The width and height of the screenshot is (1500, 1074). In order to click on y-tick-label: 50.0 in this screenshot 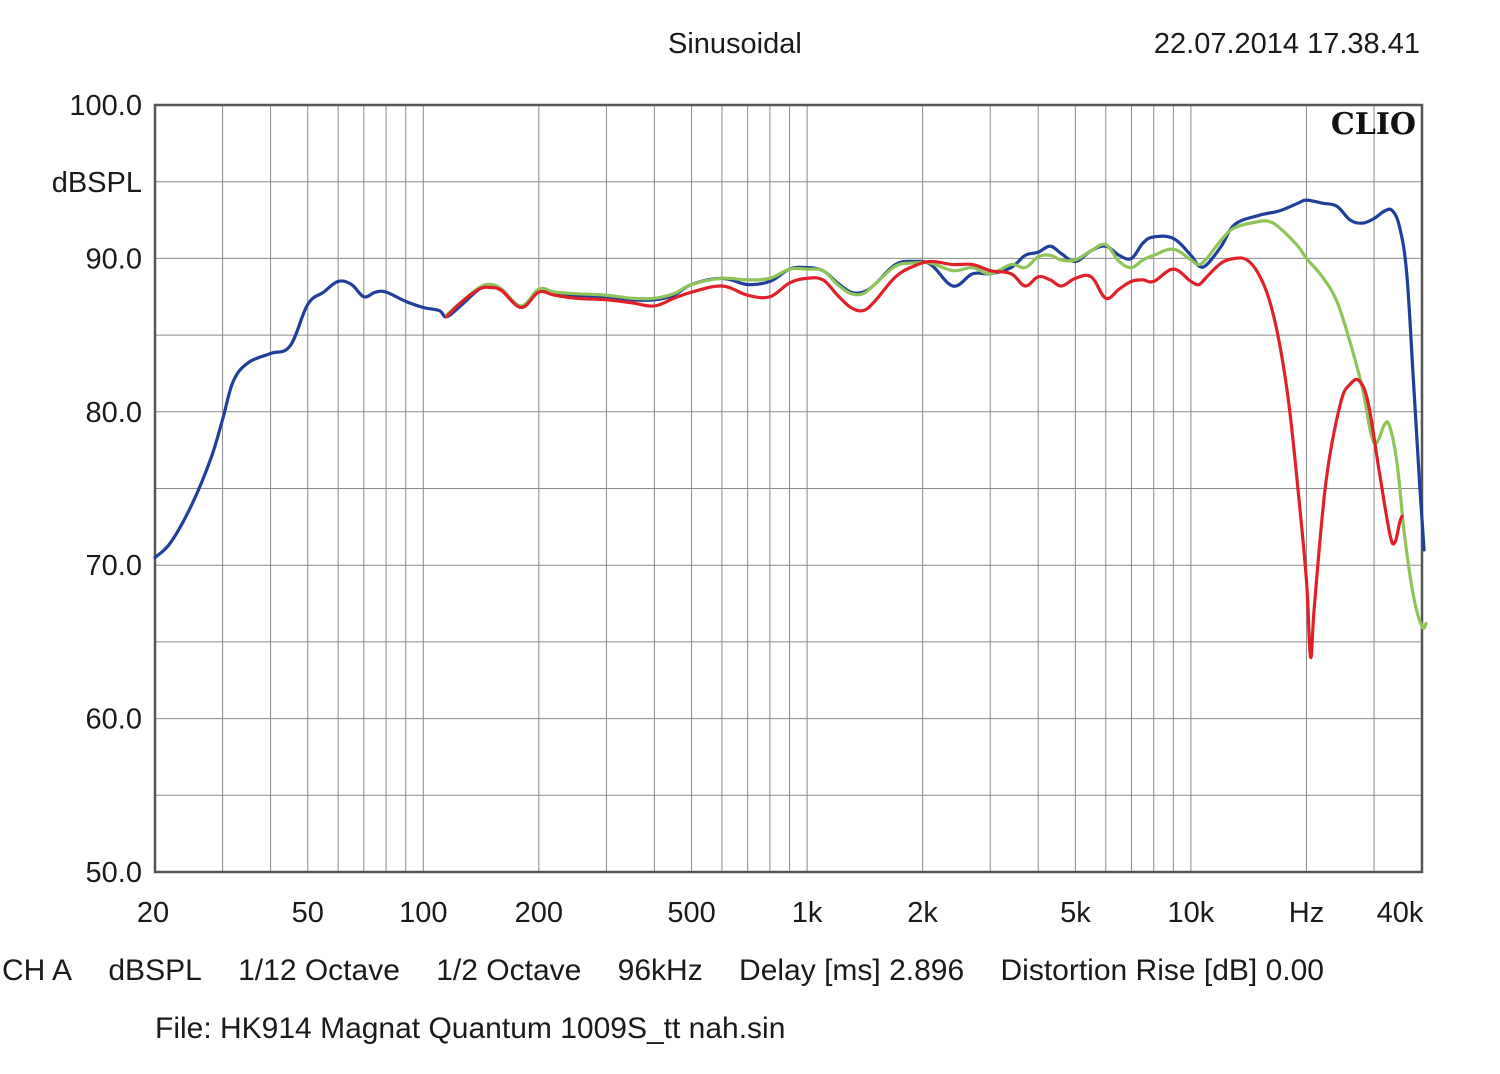, I will do `click(114, 873)`.